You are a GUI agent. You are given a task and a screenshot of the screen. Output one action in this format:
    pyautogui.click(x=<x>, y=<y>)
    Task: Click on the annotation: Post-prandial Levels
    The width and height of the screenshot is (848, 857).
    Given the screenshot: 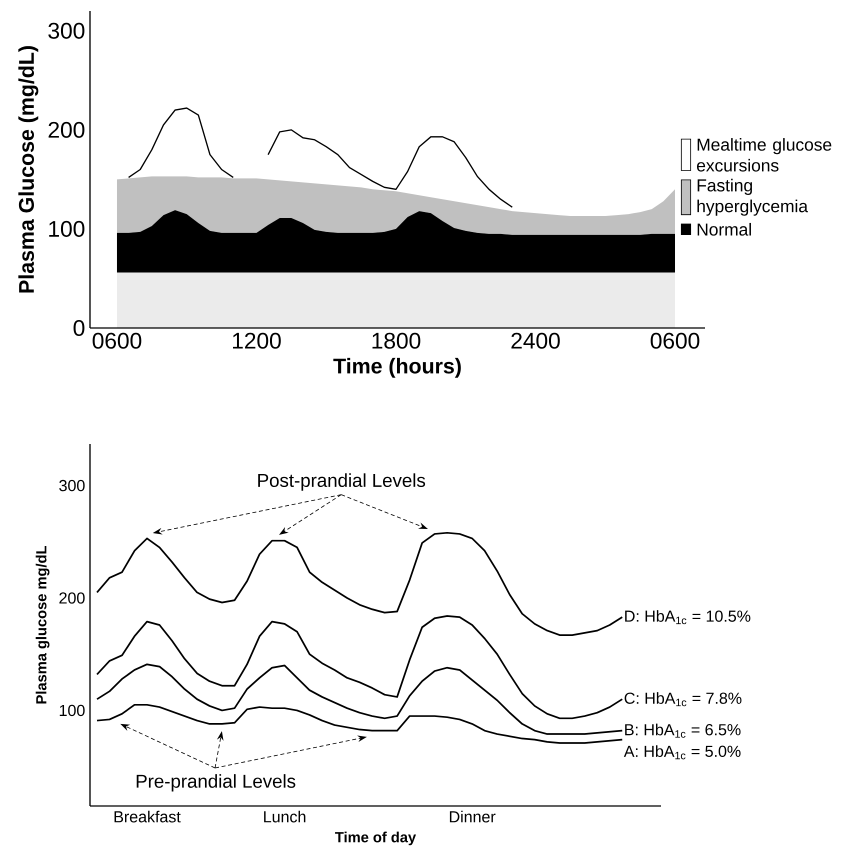 What is the action you would take?
    pyautogui.click(x=342, y=482)
    